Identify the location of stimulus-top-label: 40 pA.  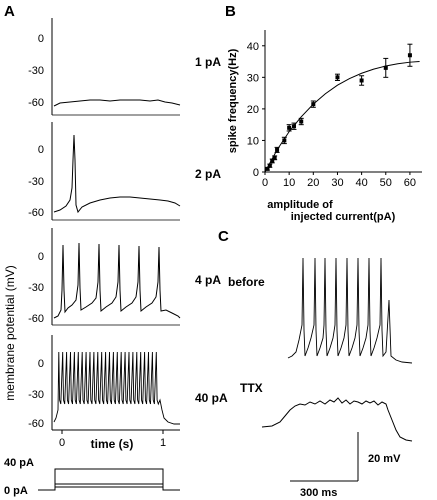
(19, 463).